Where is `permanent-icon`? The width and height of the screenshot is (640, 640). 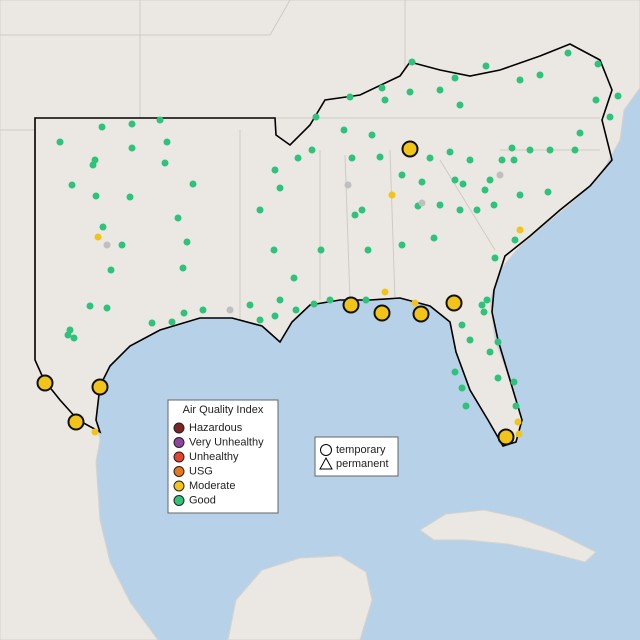
permanent-icon is located at coordinates (326, 463).